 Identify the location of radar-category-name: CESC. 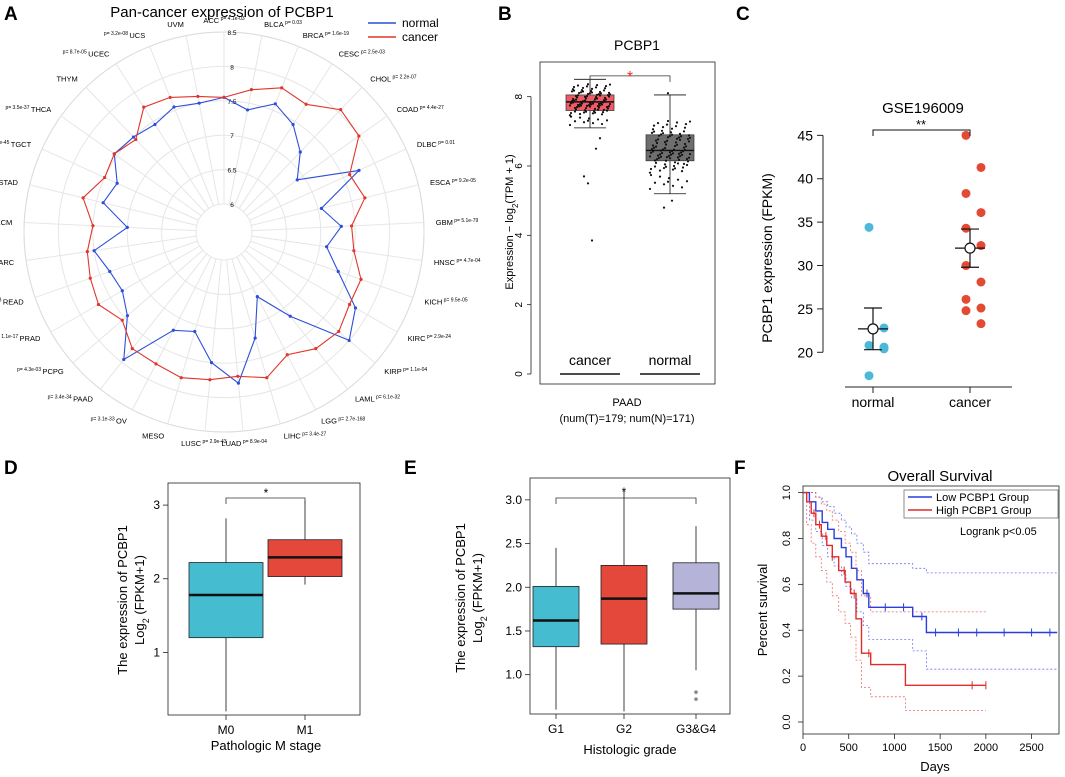
(349, 54).